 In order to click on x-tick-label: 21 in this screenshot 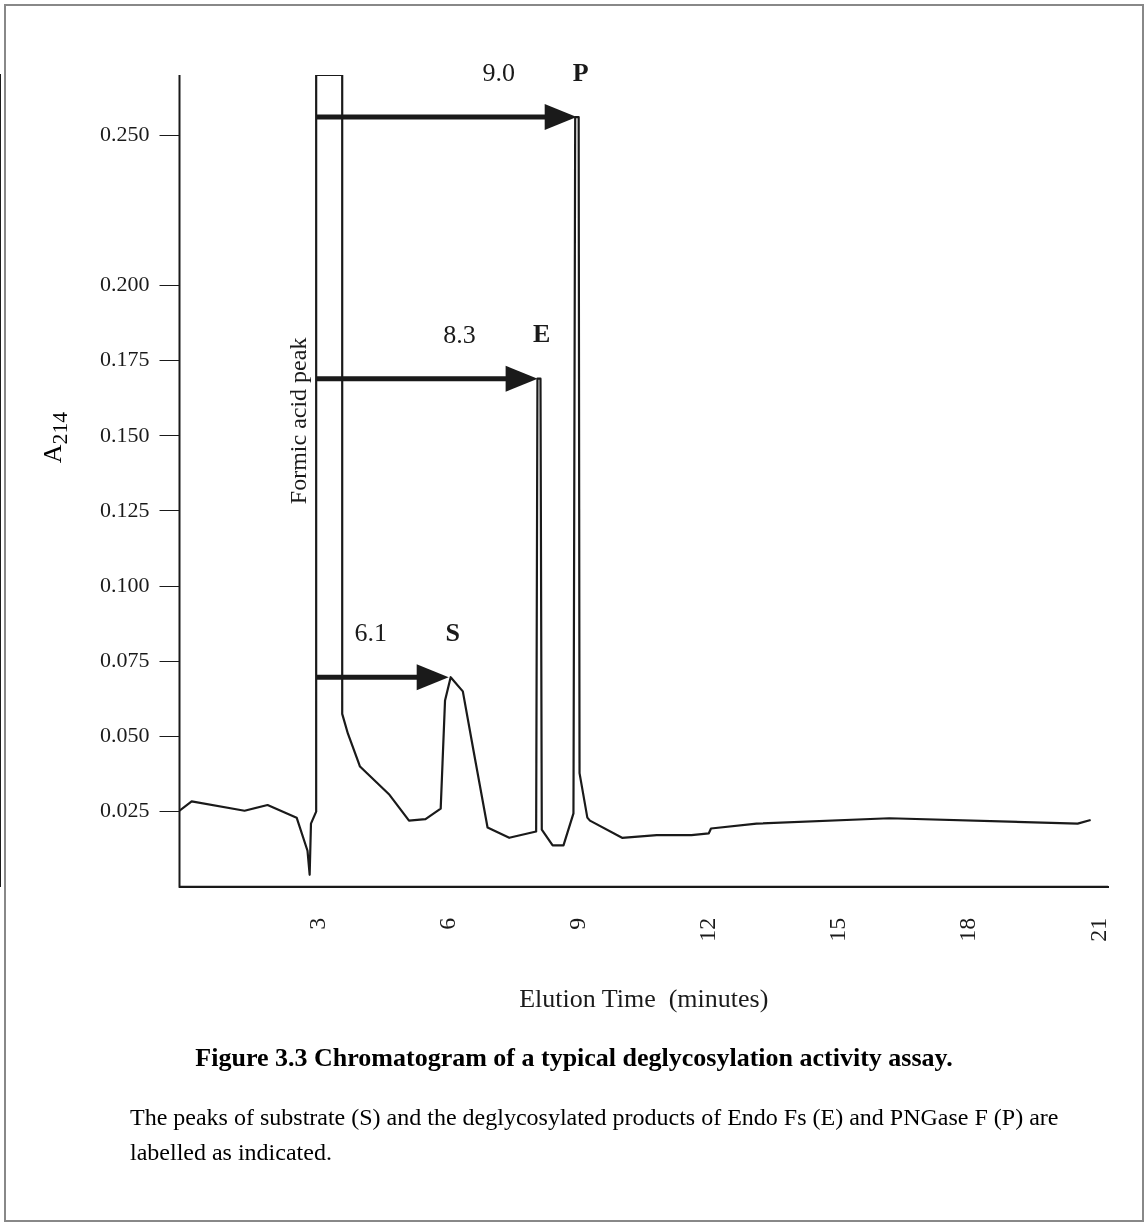, I will do `click(1097, 929)`.